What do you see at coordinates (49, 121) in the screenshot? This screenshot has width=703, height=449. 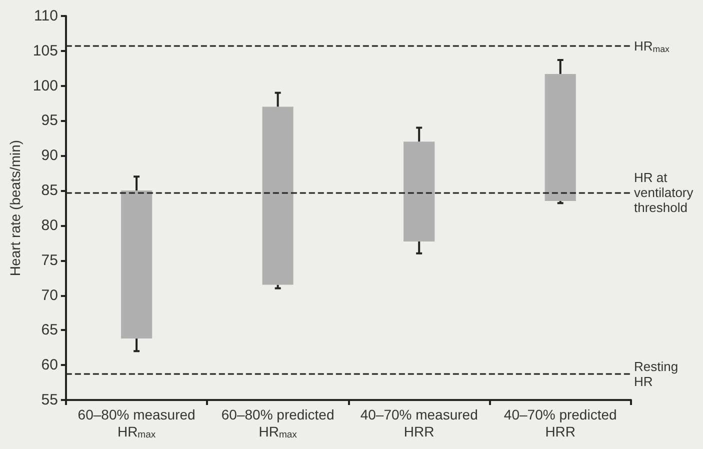 I see `y-tick-label: 95` at bounding box center [49, 121].